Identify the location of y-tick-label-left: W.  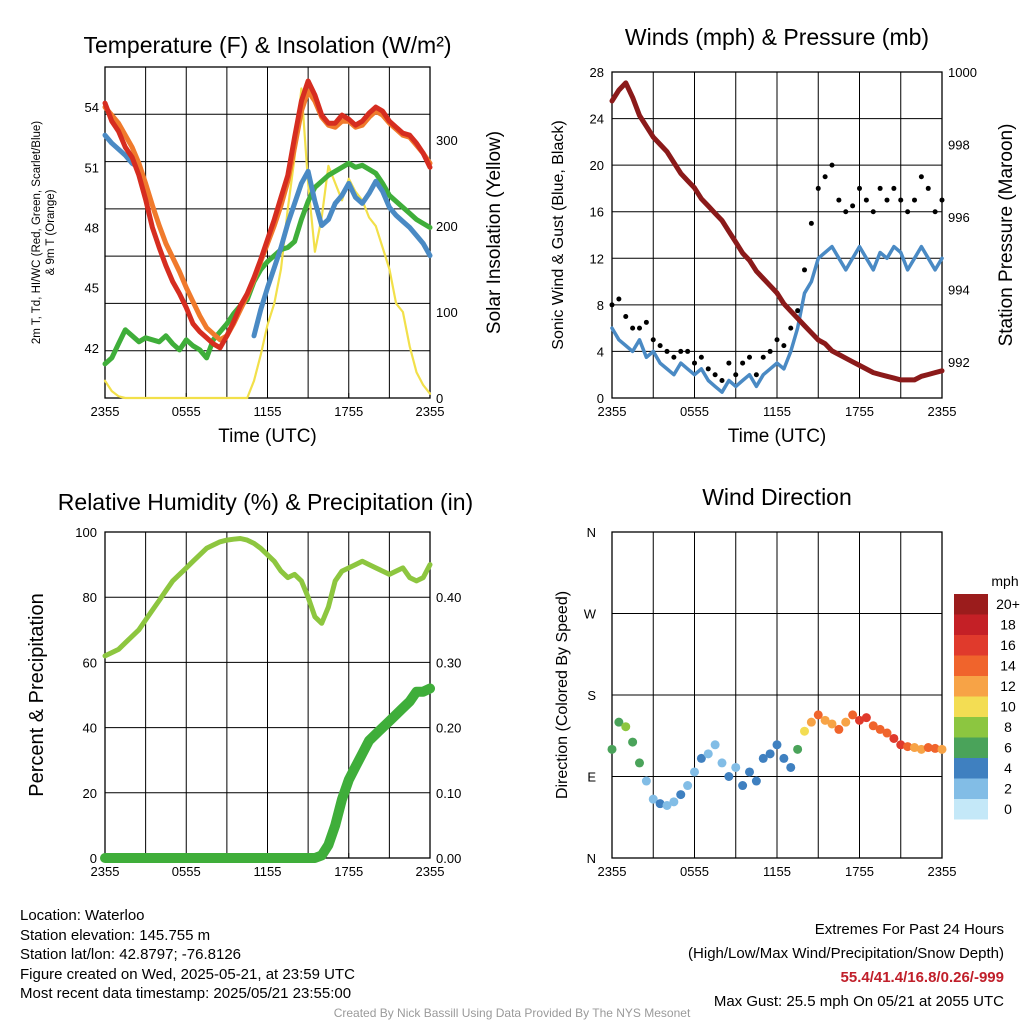
(590, 614).